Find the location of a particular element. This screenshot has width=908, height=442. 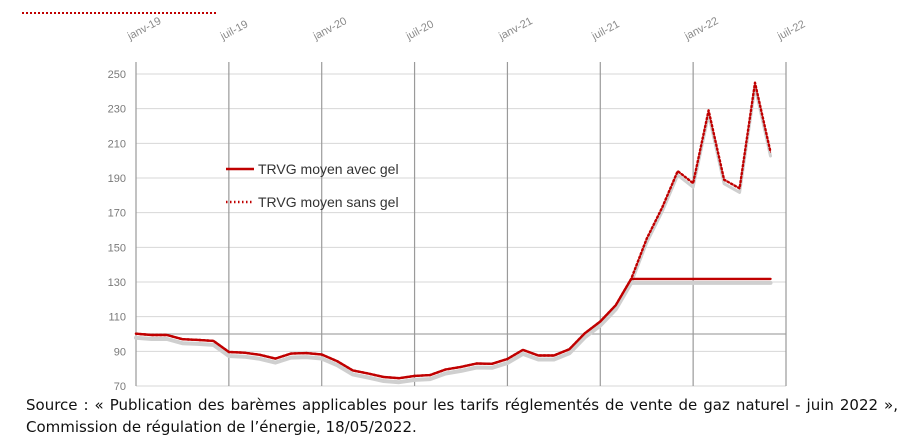

x-tick-label: janv-21 is located at coordinates (515, 29).